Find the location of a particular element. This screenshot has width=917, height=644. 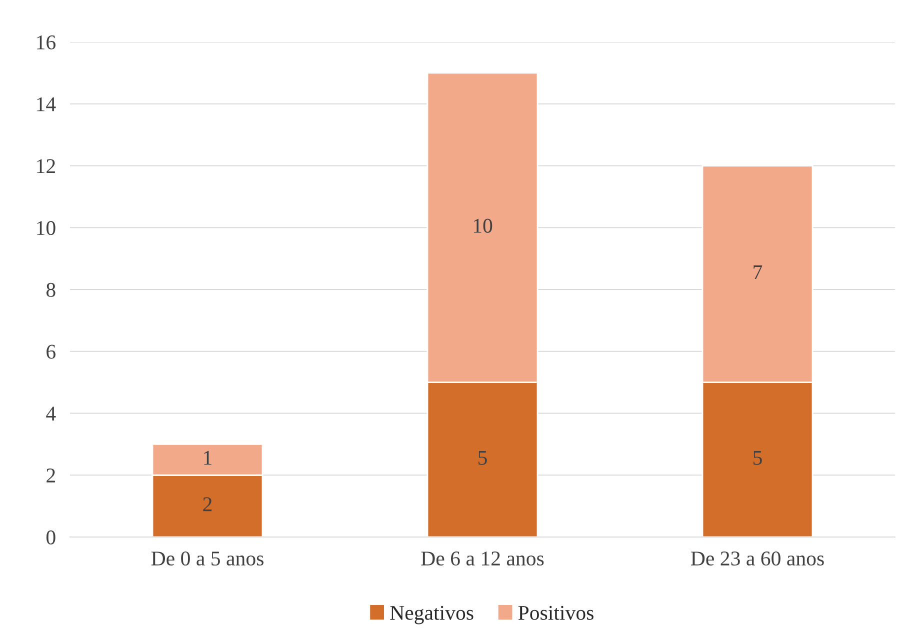

y-tick-label: 0 is located at coordinates (51, 537).